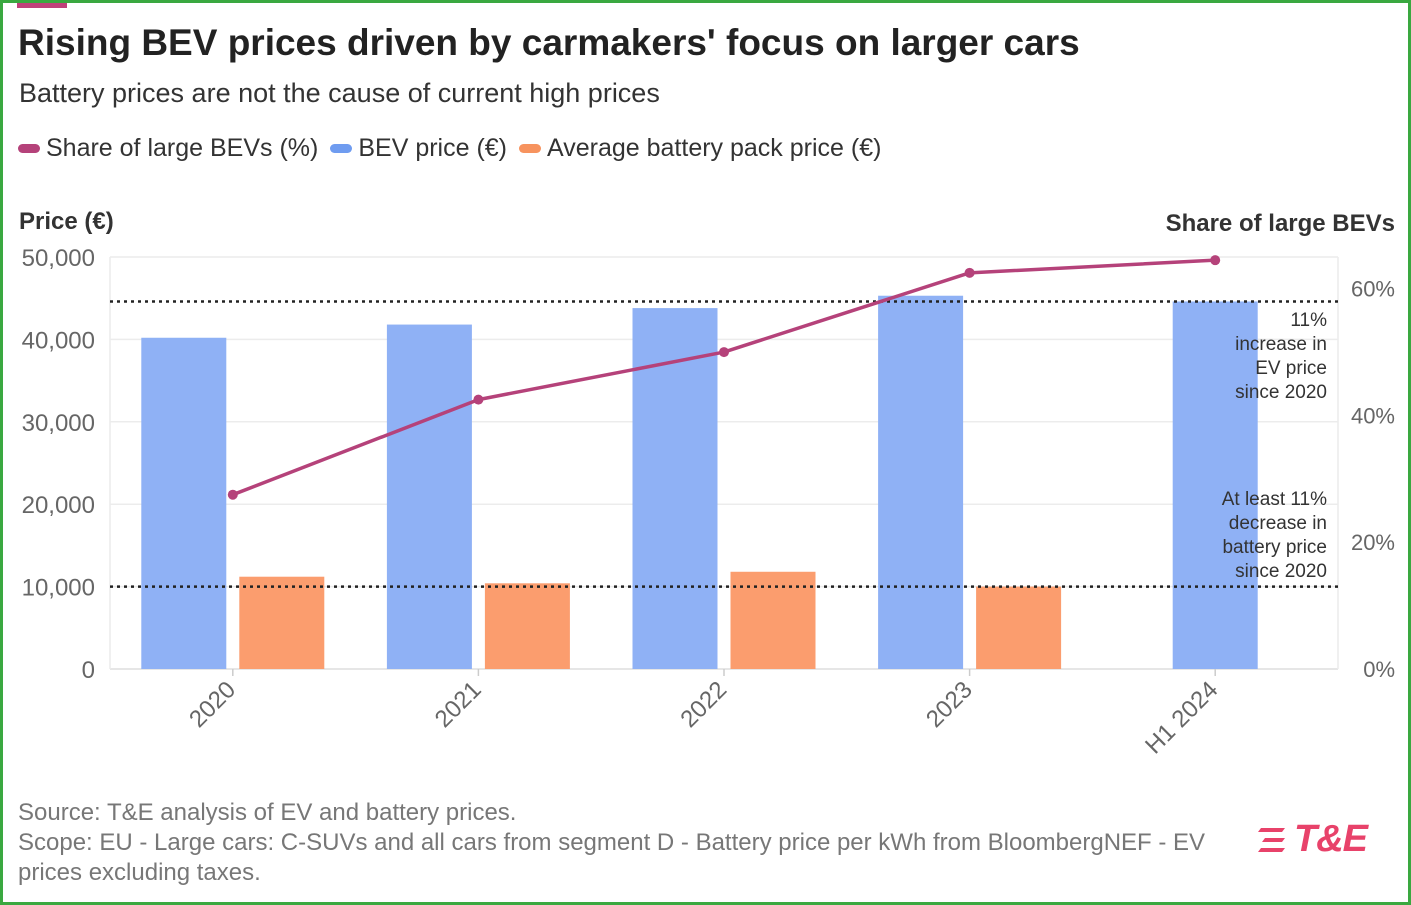 Image resolution: width=1411 pixels, height=905 pixels. I want to click on legend-item-bev-price: BEV price (€), so click(418, 148).